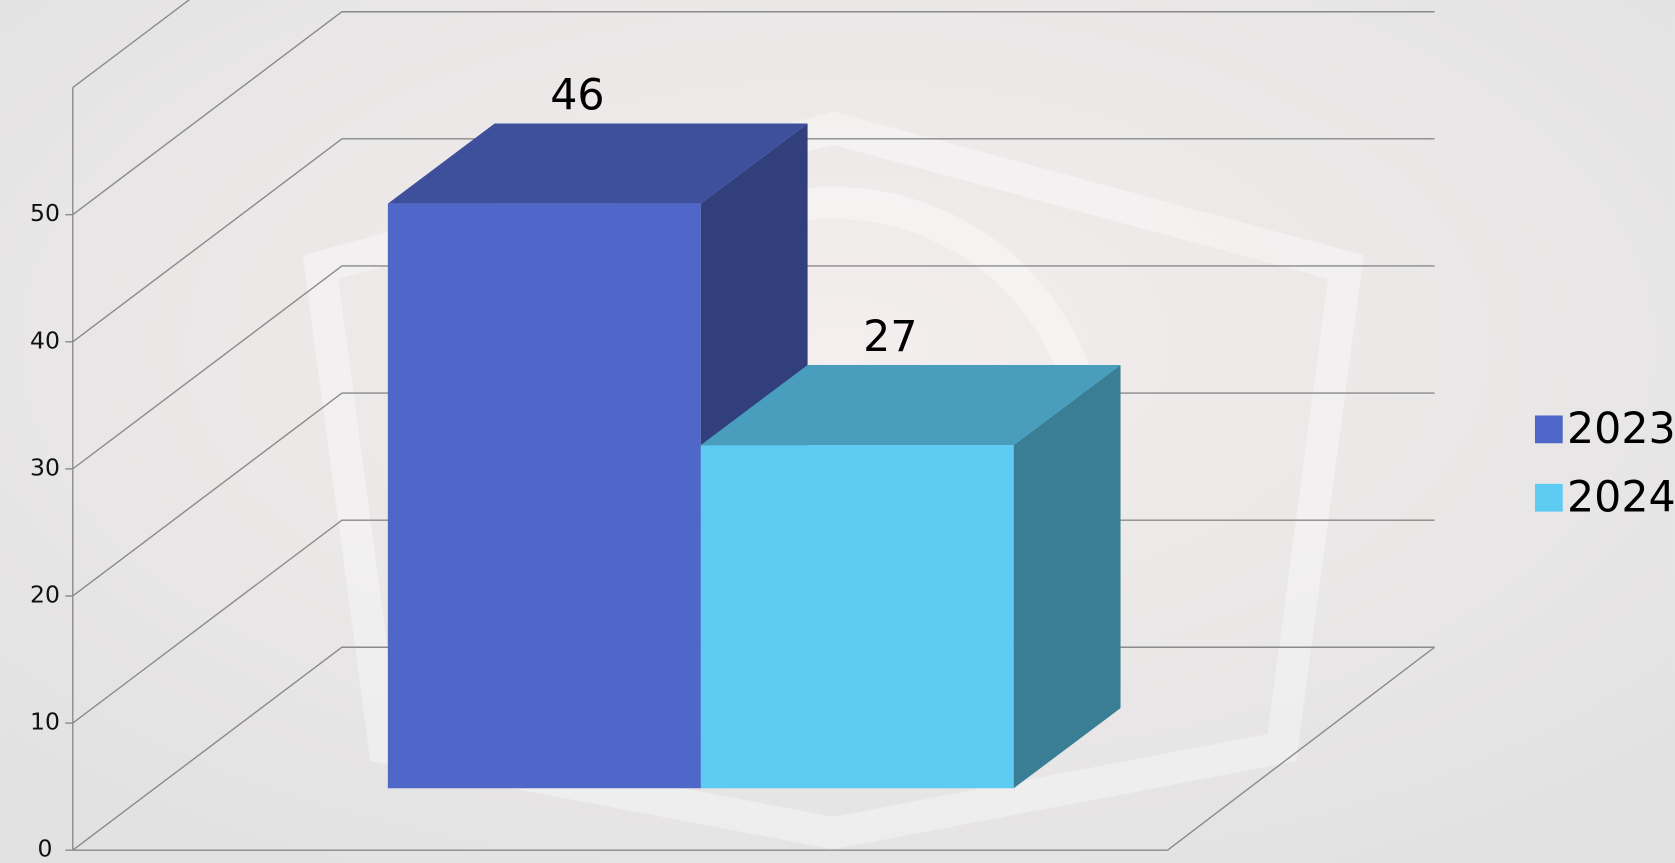  What do you see at coordinates (45, 722) in the screenshot?
I see `y-tick-label: 10` at bounding box center [45, 722].